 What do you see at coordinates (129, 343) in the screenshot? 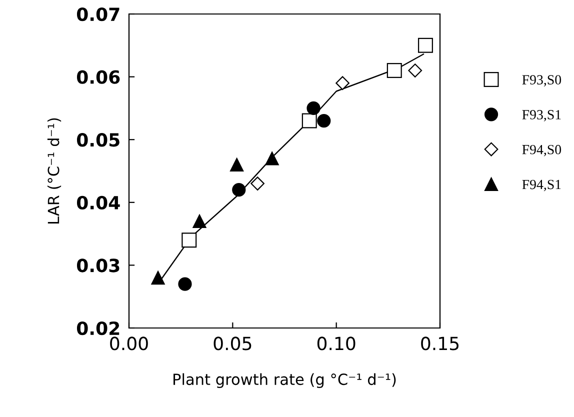
I see `x-tick-label: 0.00` at bounding box center [129, 343].